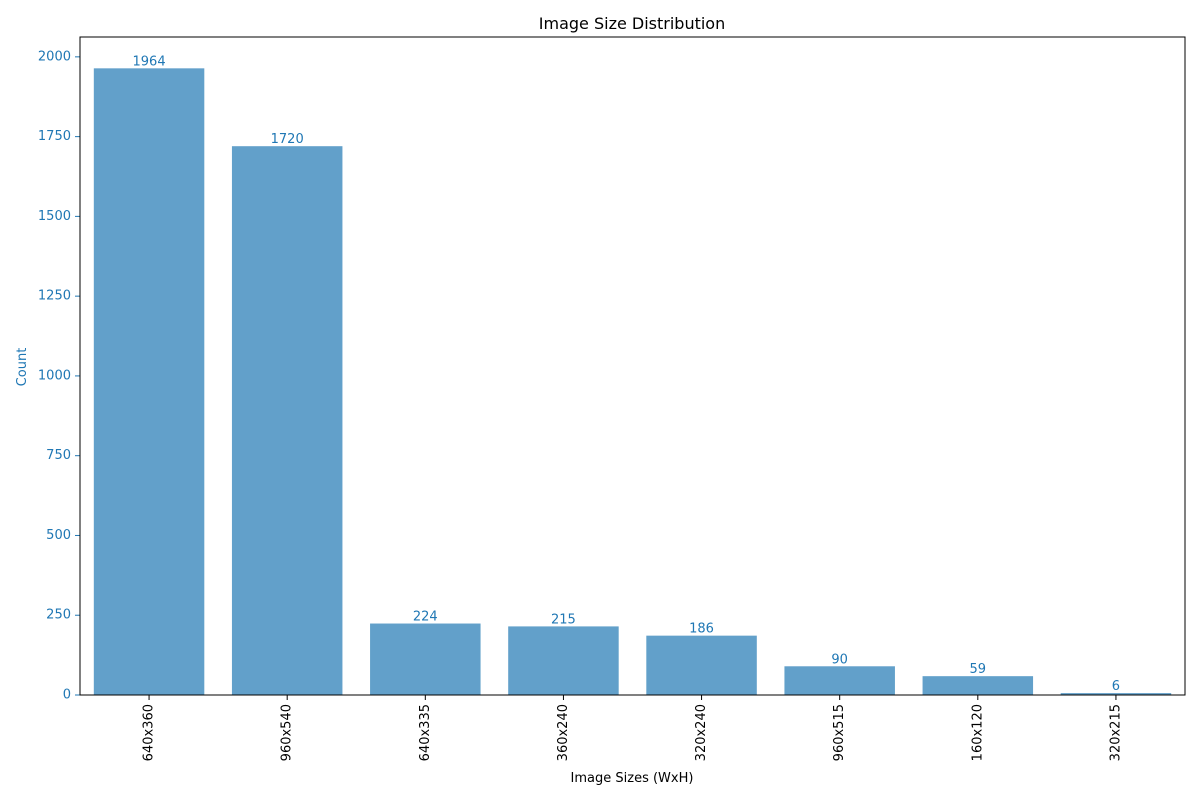  Describe the element at coordinates (54, 56) in the screenshot. I see `y-tick-label: 2000` at that location.